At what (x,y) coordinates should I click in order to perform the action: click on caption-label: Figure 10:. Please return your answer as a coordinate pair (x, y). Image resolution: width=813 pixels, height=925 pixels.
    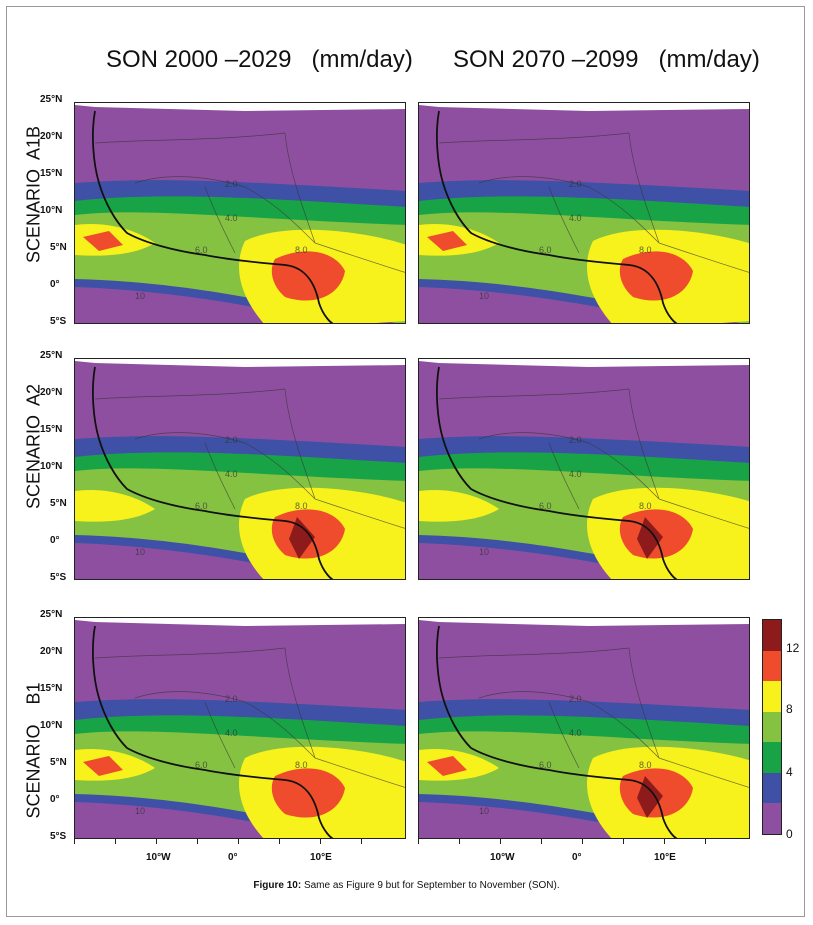
    Looking at the image, I should click on (277, 885).